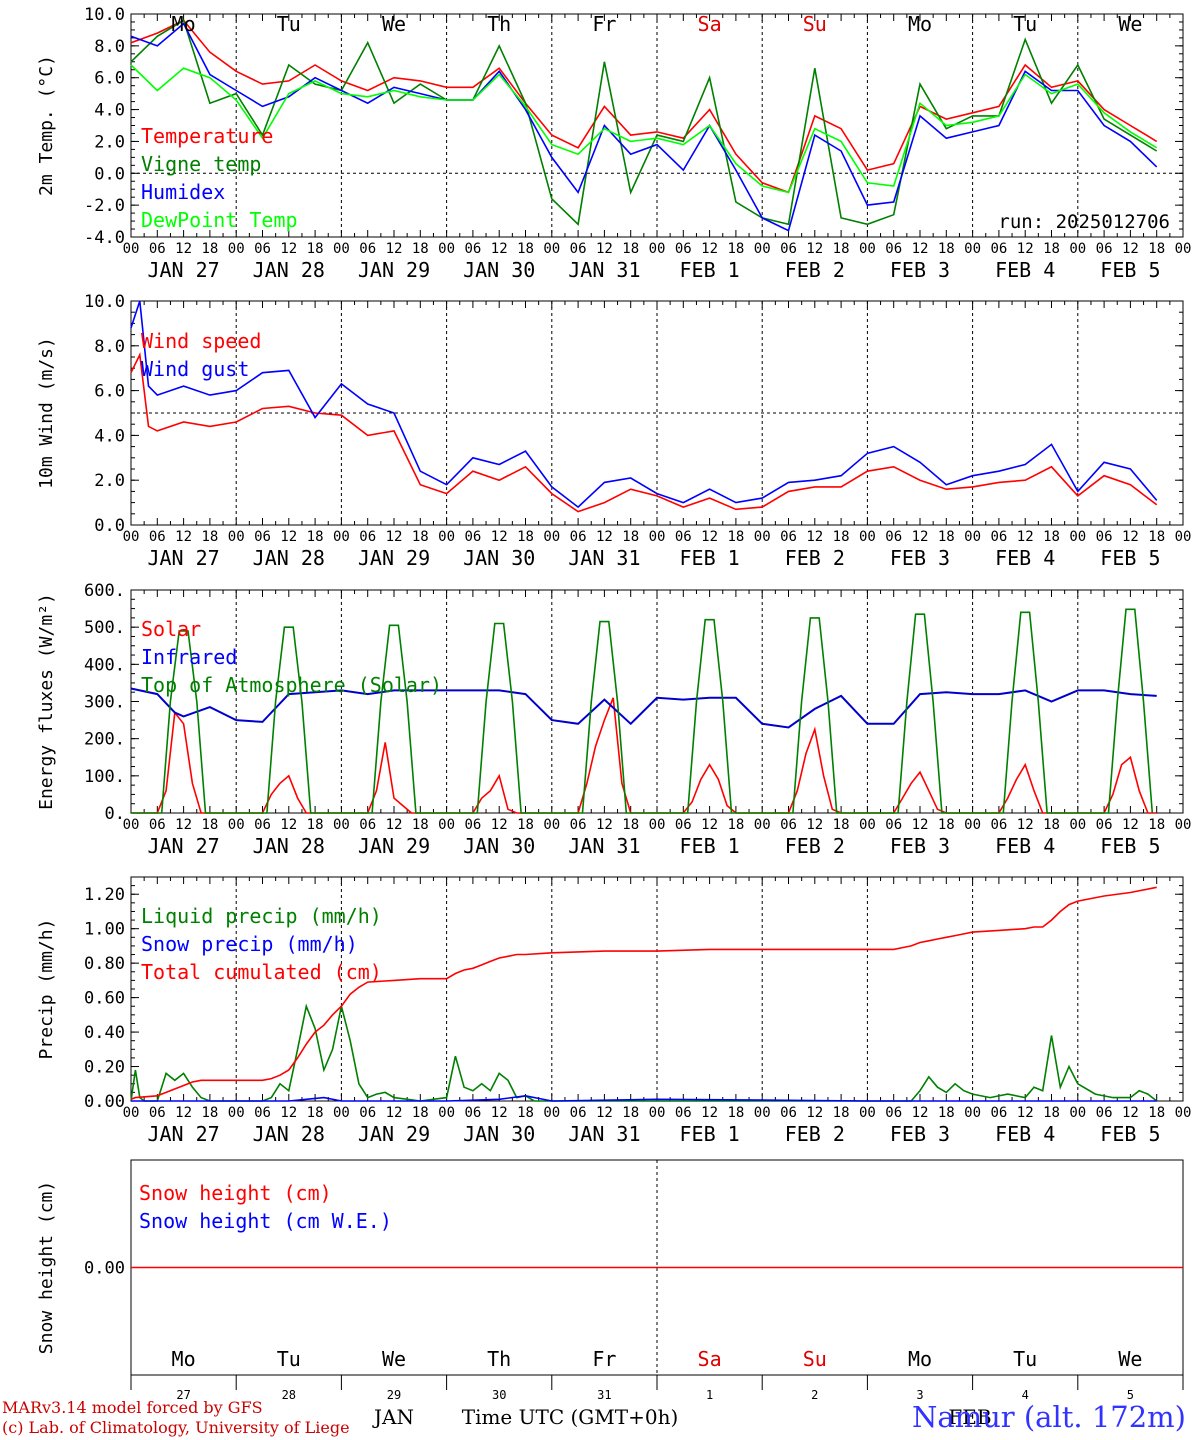  Describe the element at coordinates (1025, 1395) in the screenshot. I see `bottom-day-number: 4` at that location.